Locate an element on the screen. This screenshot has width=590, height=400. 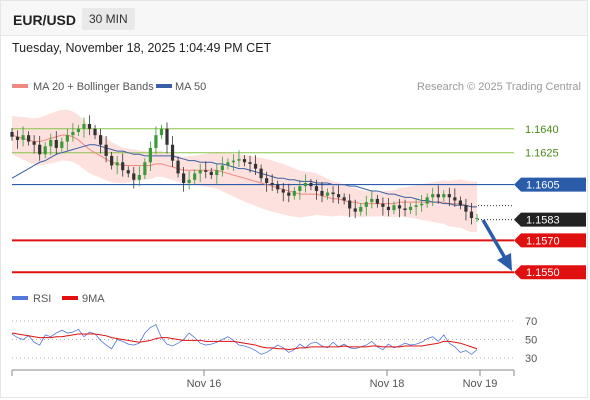
x-tick-label: Nov 19 is located at coordinates (480, 384).